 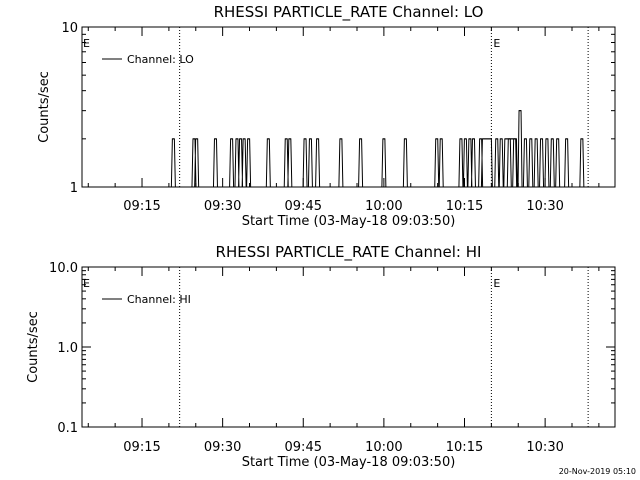 I want to click on y-tick-label: 1, so click(x=74, y=188).